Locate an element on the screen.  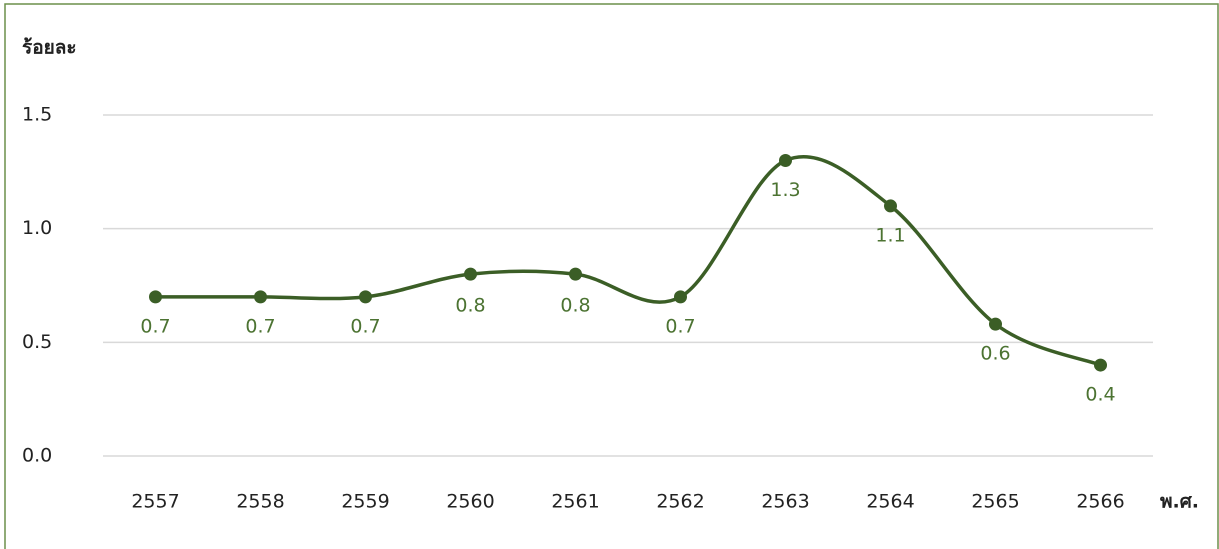
y-tick-label: 1.0 is located at coordinates (37, 228).